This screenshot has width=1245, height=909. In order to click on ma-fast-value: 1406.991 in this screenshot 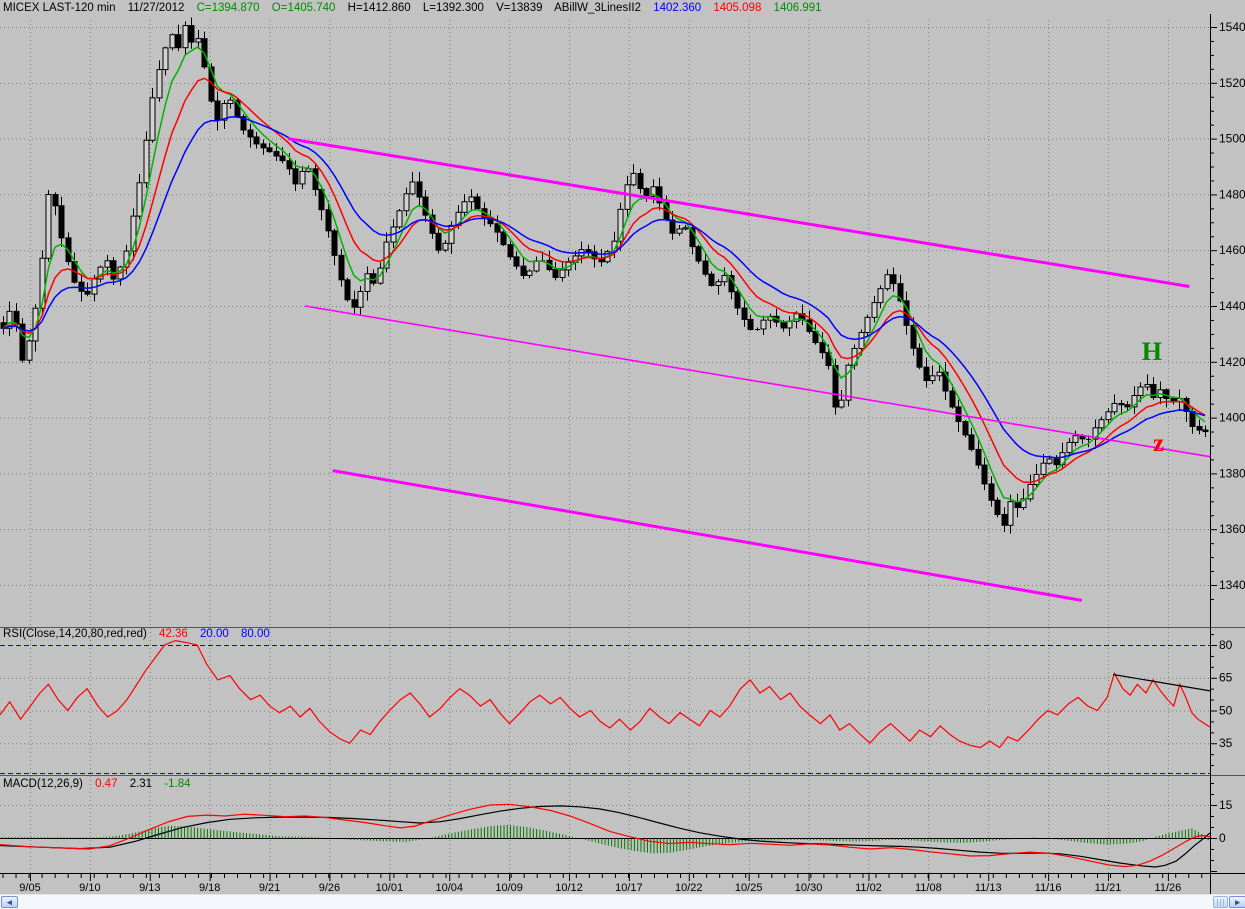, I will do `click(797, 8)`.